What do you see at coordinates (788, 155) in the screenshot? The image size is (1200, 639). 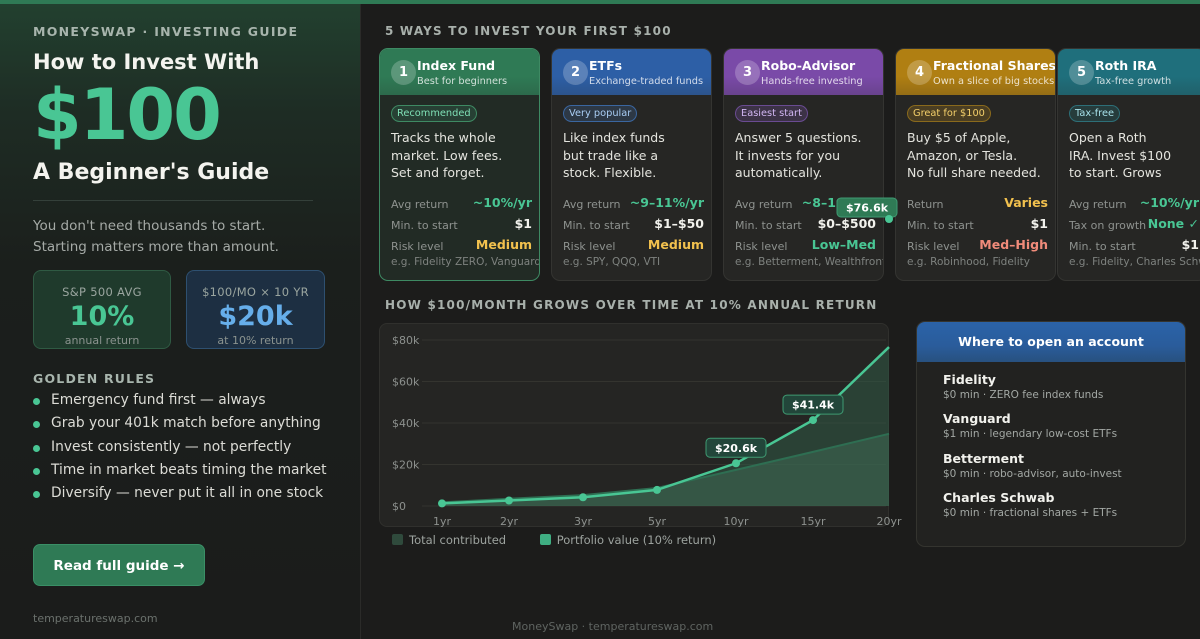 I see `card-desc-line: It invests for you` at bounding box center [788, 155].